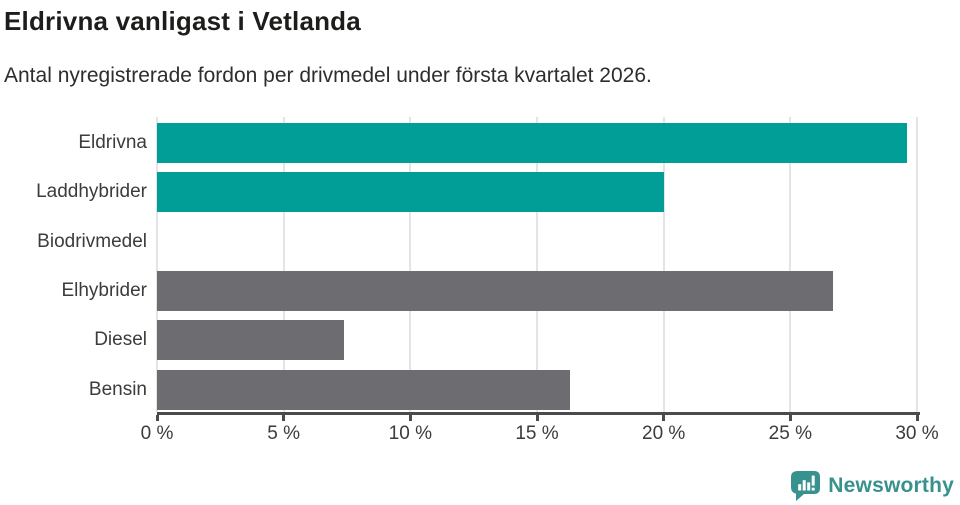  I want to click on category-label: Elhybrider, so click(104, 290).